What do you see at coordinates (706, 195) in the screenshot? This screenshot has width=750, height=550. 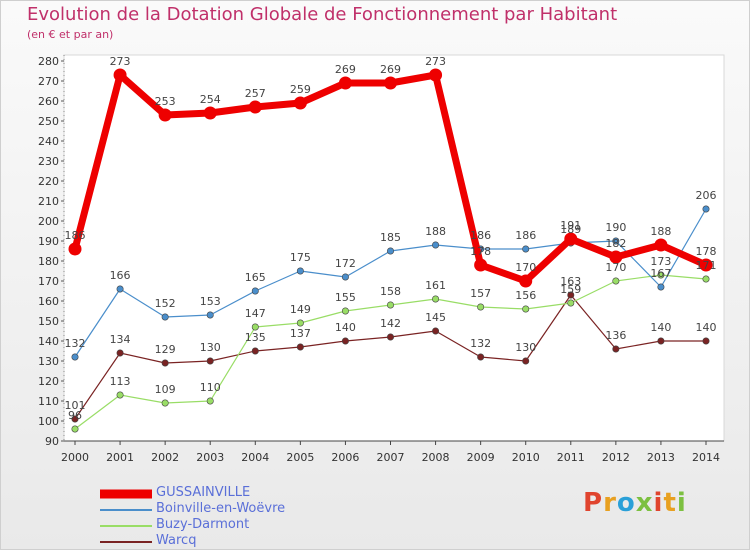 I see `data-label: 206` at bounding box center [706, 195].